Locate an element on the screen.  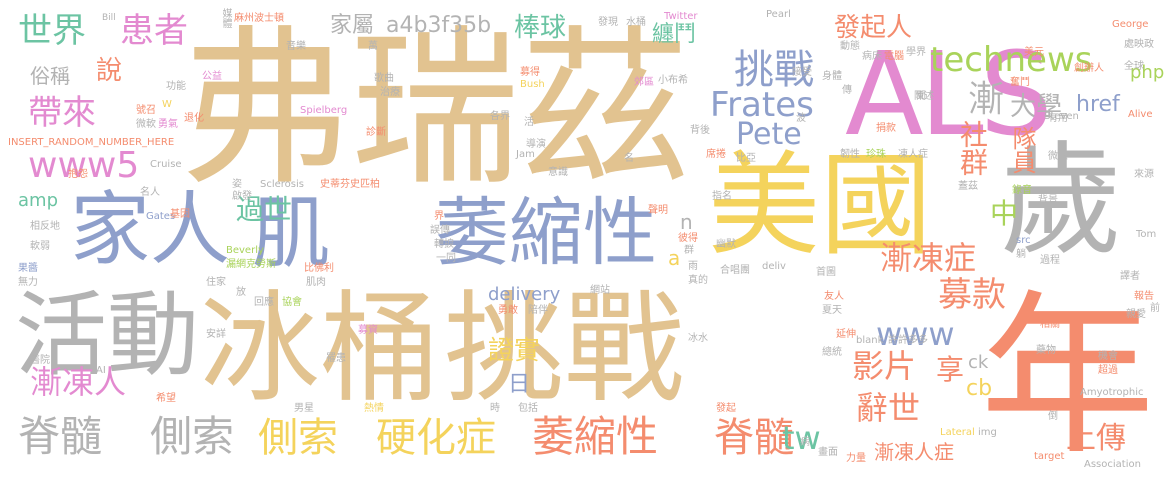
word: 家屬 is located at coordinates (352, 25).